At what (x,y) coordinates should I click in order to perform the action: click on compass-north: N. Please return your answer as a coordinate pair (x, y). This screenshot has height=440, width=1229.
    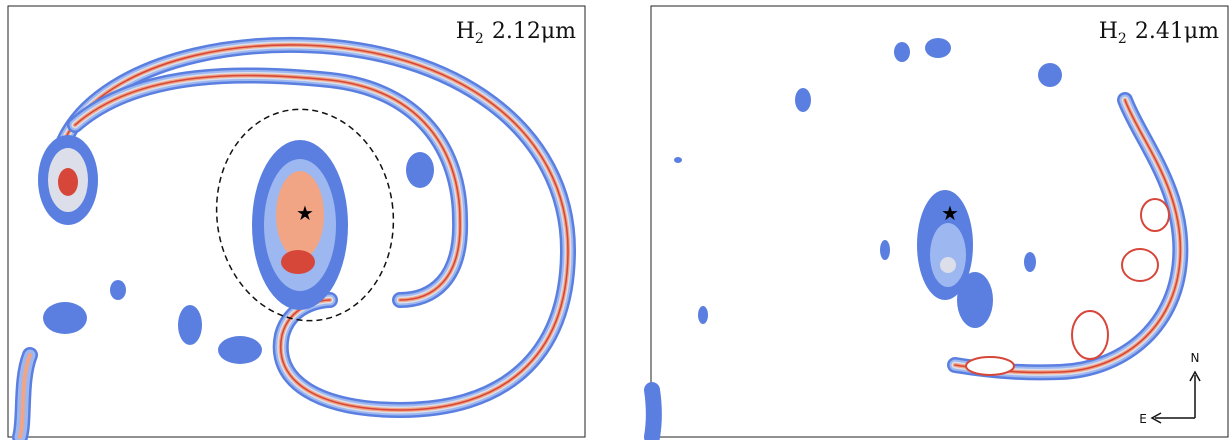
    Looking at the image, I should click on (1195, 358).